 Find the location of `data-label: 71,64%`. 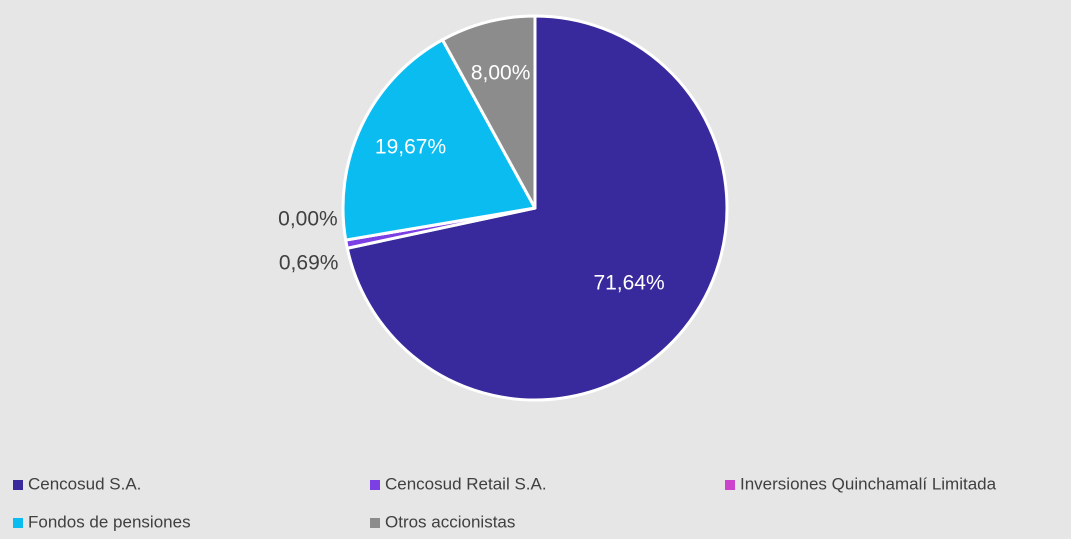

data-label: 71,64% is located at coordinates (628, 283).